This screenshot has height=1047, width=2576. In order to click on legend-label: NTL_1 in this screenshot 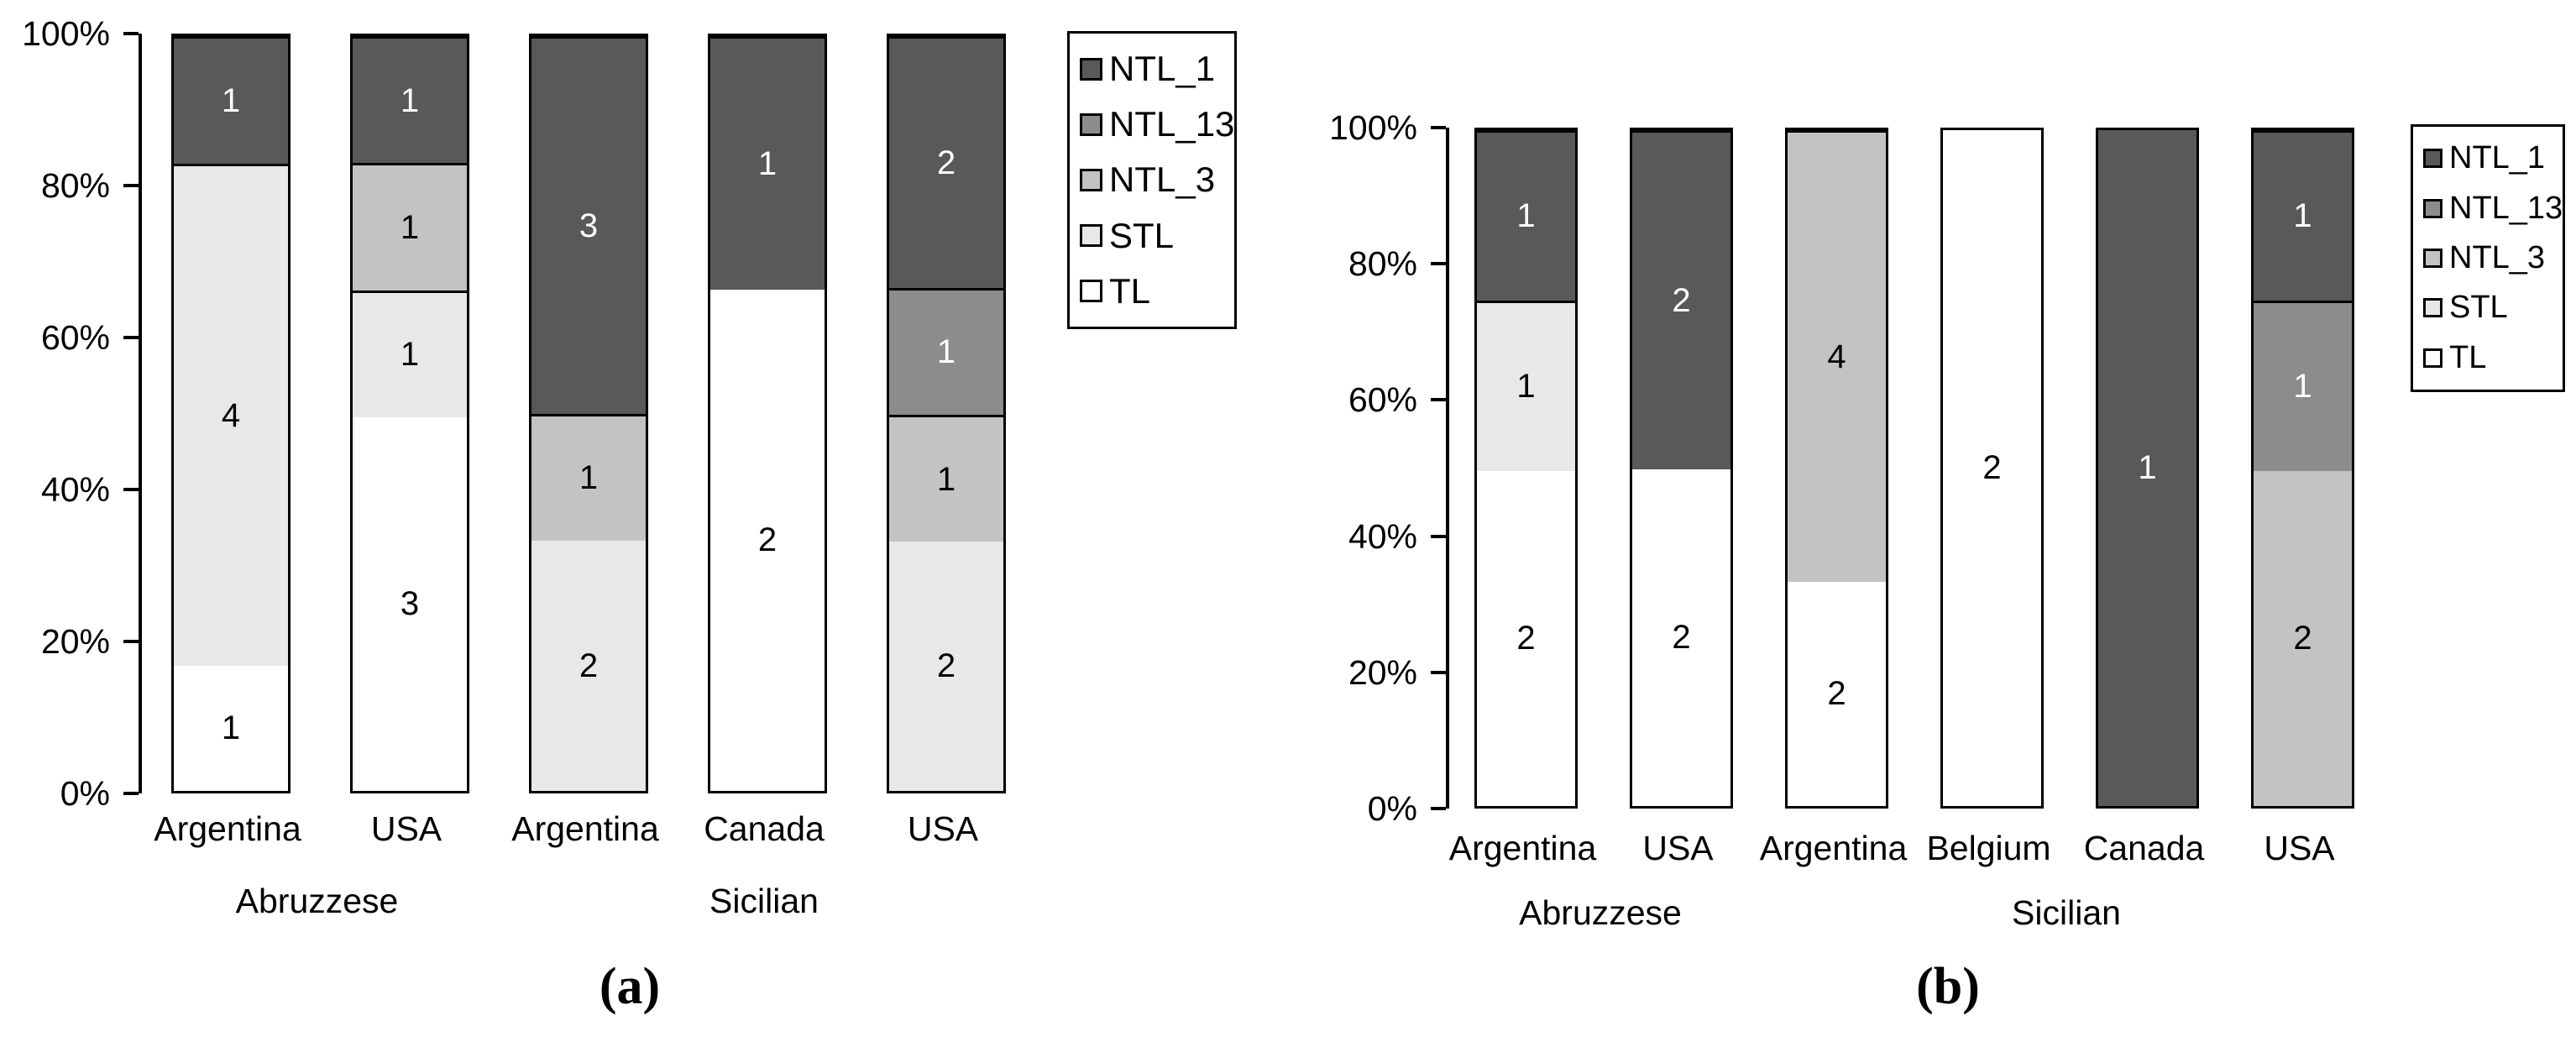, I will do `click(2497, 158)`.